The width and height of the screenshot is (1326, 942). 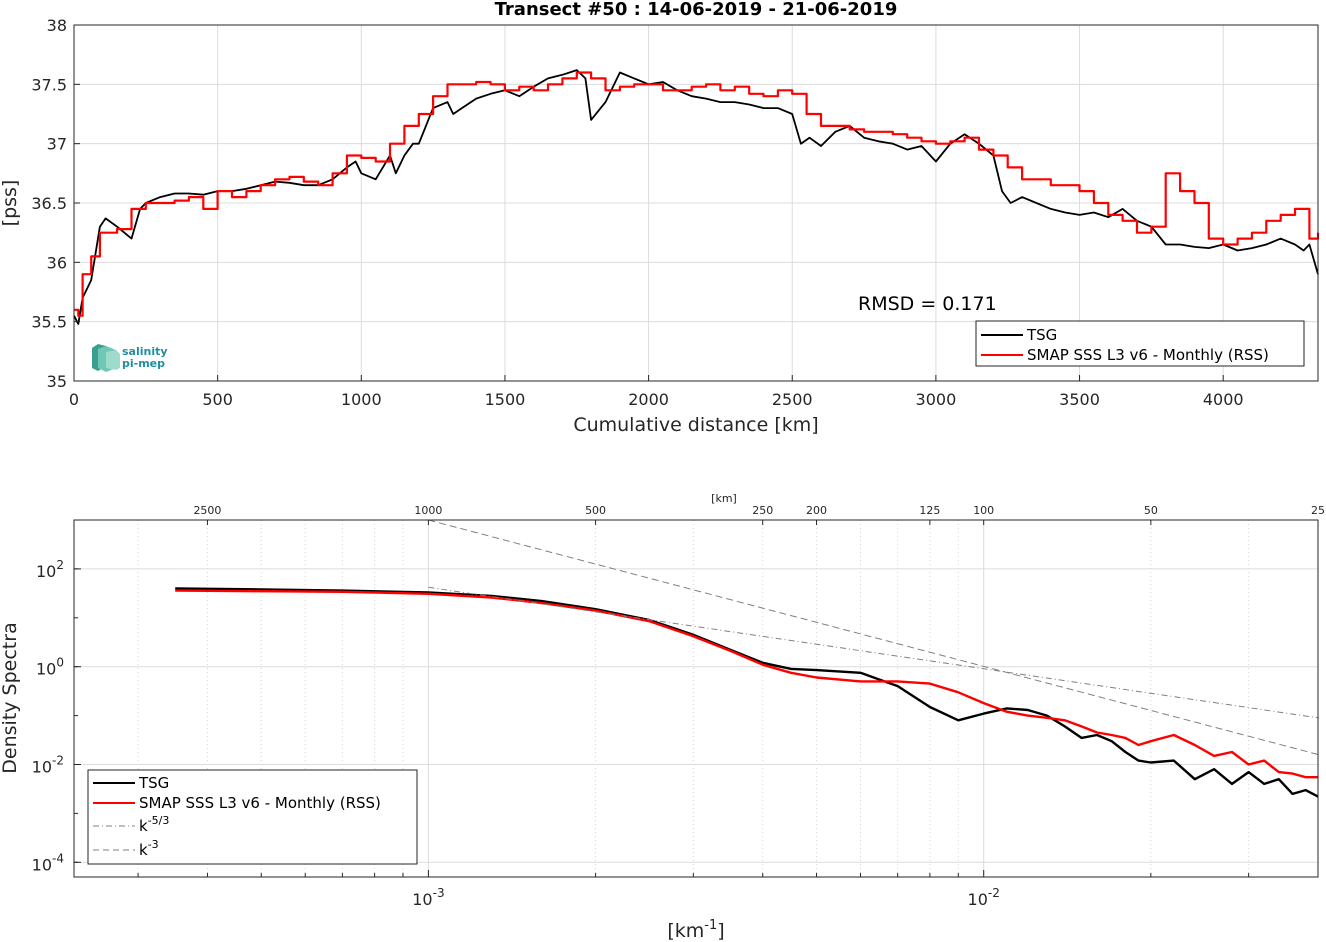 I want to click on bottom-xtick-label: 10⁻³, so click(x=428, y=897).